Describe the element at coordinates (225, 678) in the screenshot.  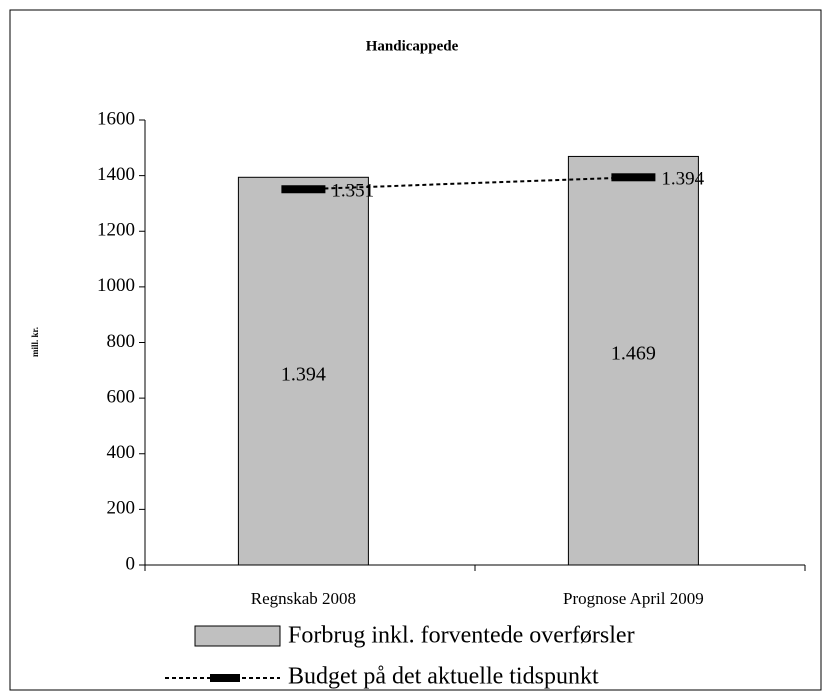
I see `legend-marker` at that location.